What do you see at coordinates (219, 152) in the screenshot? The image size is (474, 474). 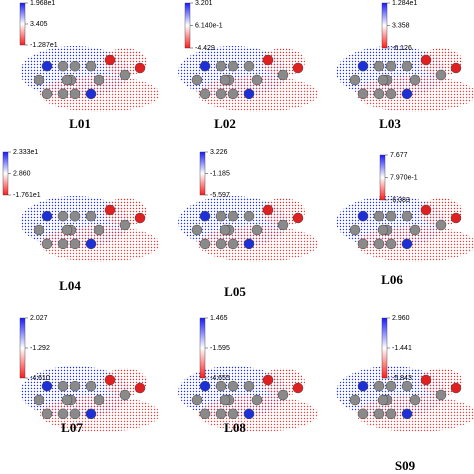 I see `color-bar-label: 3.226` at bounding box center [219, 152].